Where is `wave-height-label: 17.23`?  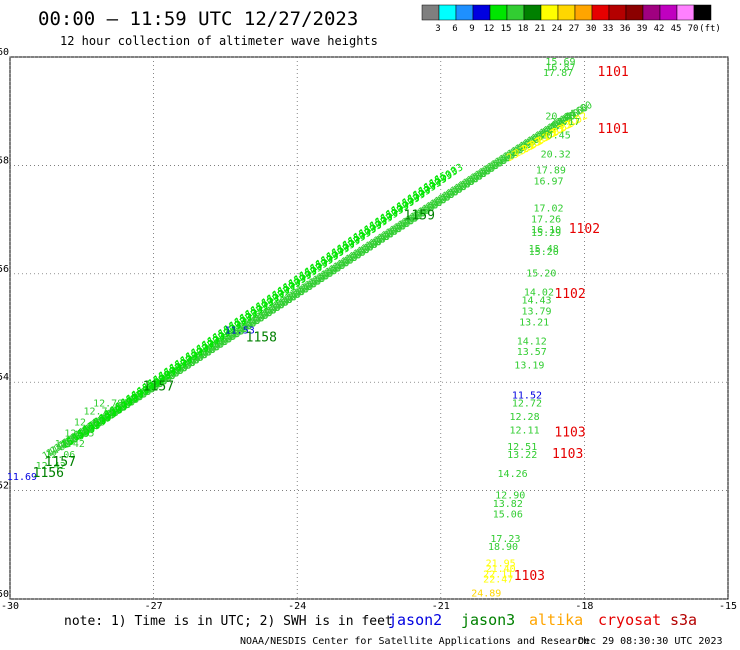
wave-height-label: 17.23 is located at coordinates (505, 539).